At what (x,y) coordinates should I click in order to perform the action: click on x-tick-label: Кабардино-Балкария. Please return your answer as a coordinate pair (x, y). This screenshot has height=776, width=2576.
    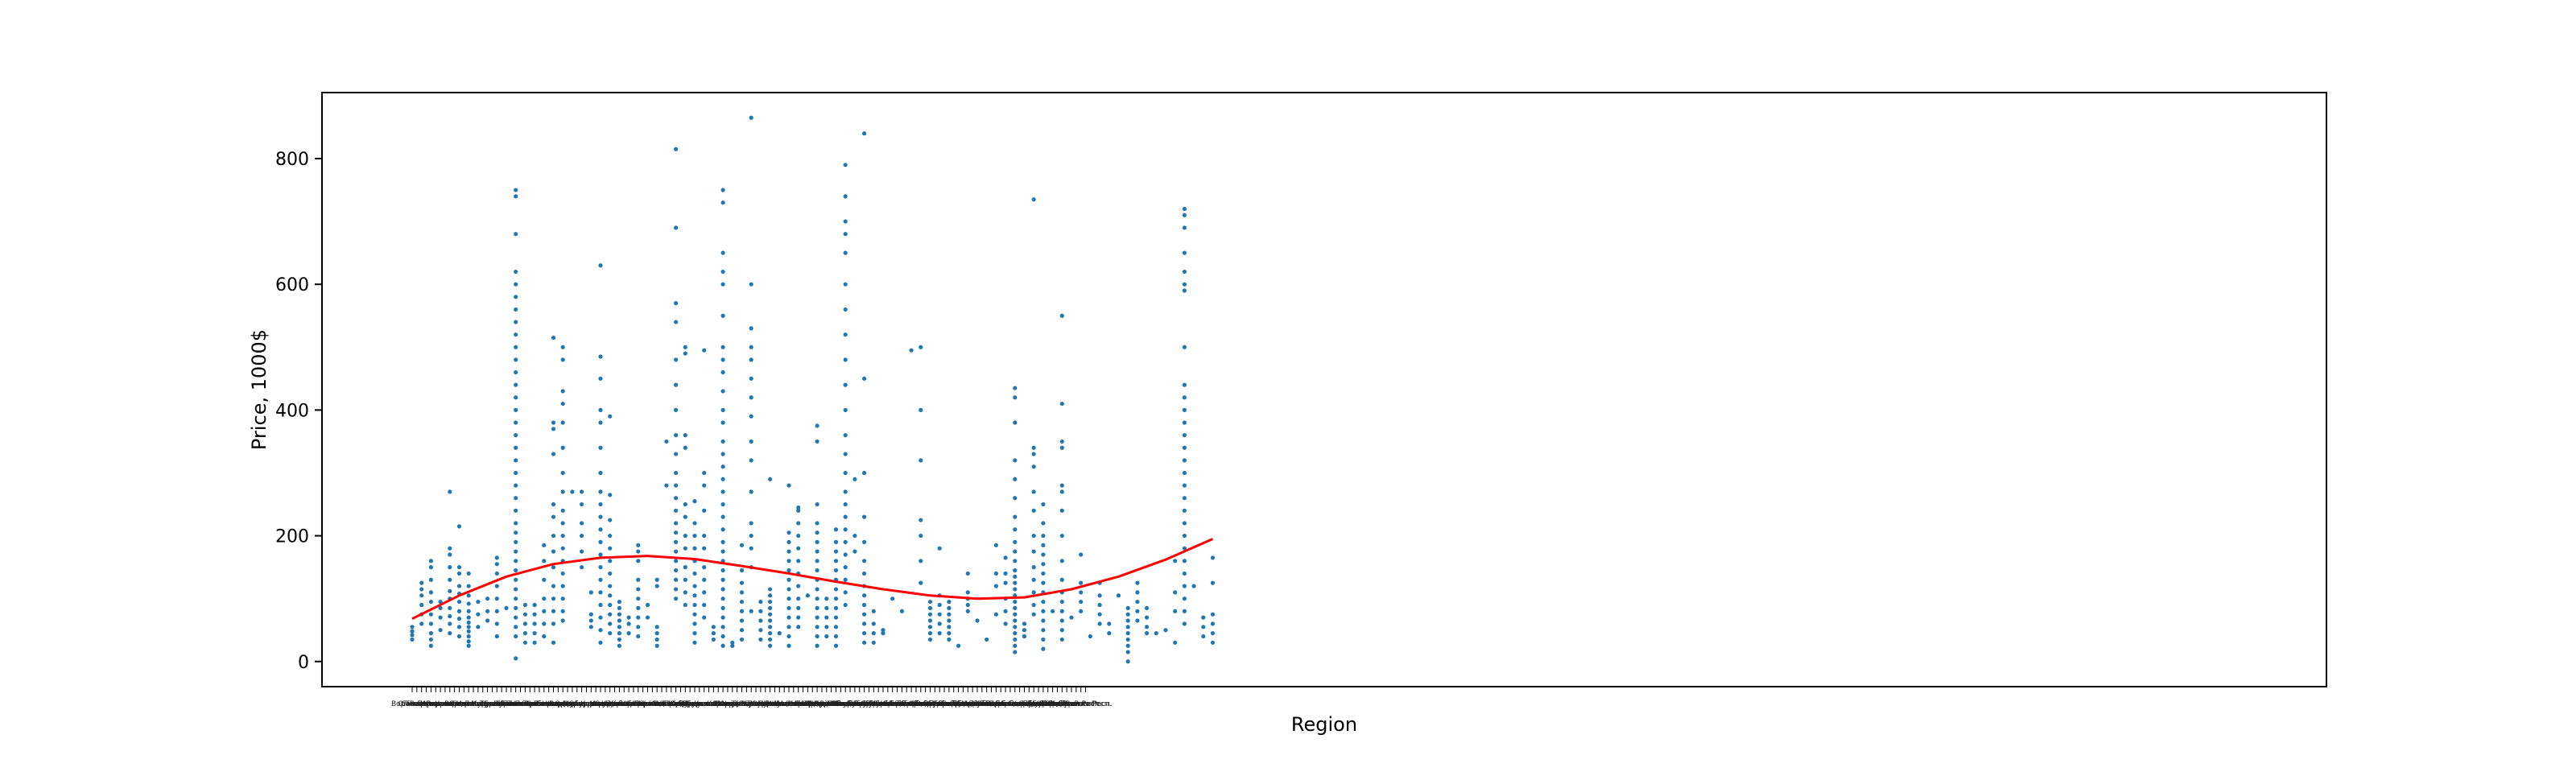
    Looking at the image, I should click on (708, 704).